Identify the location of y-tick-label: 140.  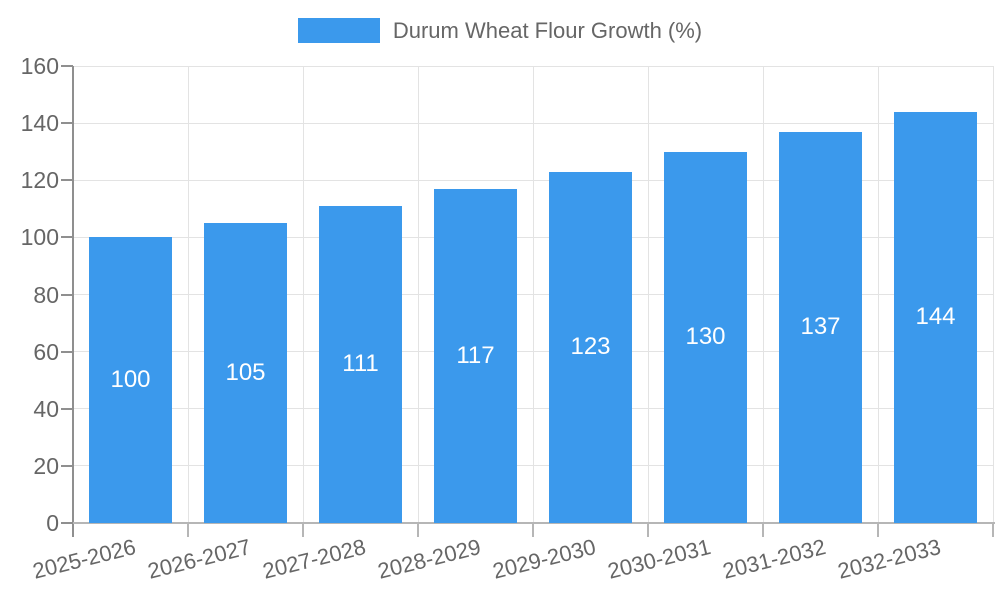
(39, 123).